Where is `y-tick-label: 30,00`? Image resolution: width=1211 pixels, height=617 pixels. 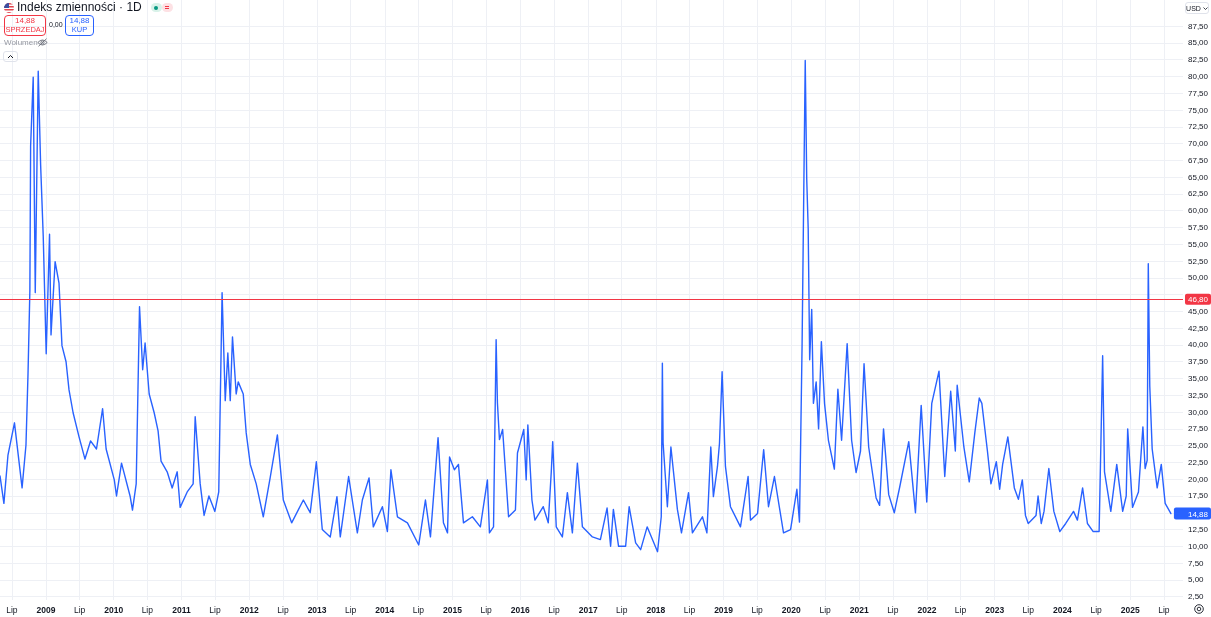 y-tick-label: 30,00 is located at coordinates (1198, 412).